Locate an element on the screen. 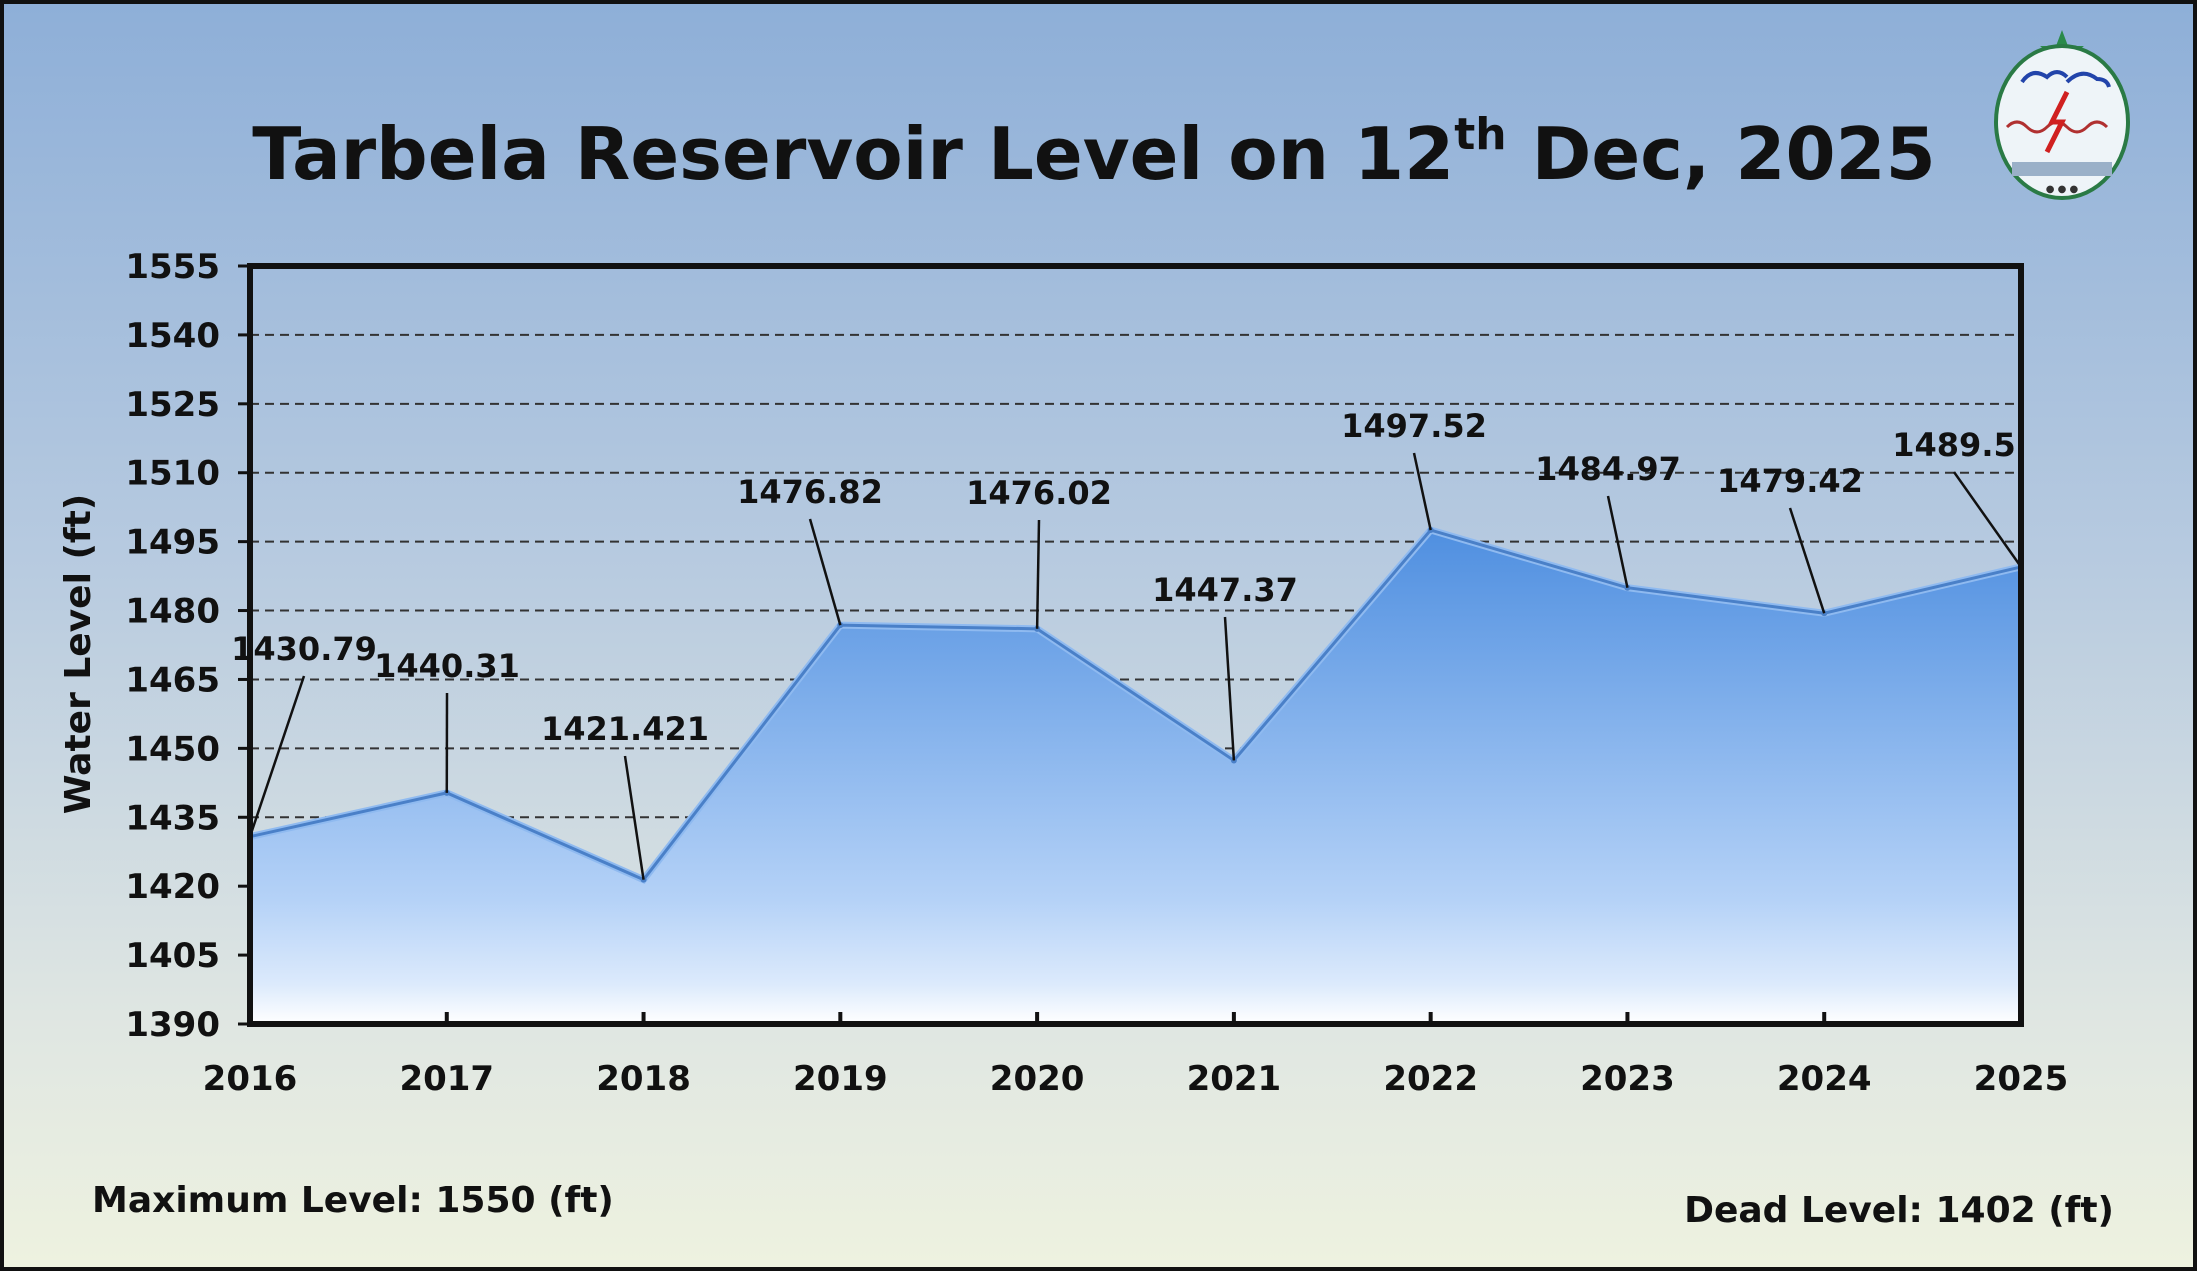 The height and width of the screenshot is (1271, 2197). y-tick-label: 1390 is located at coordinates (172, 1025).